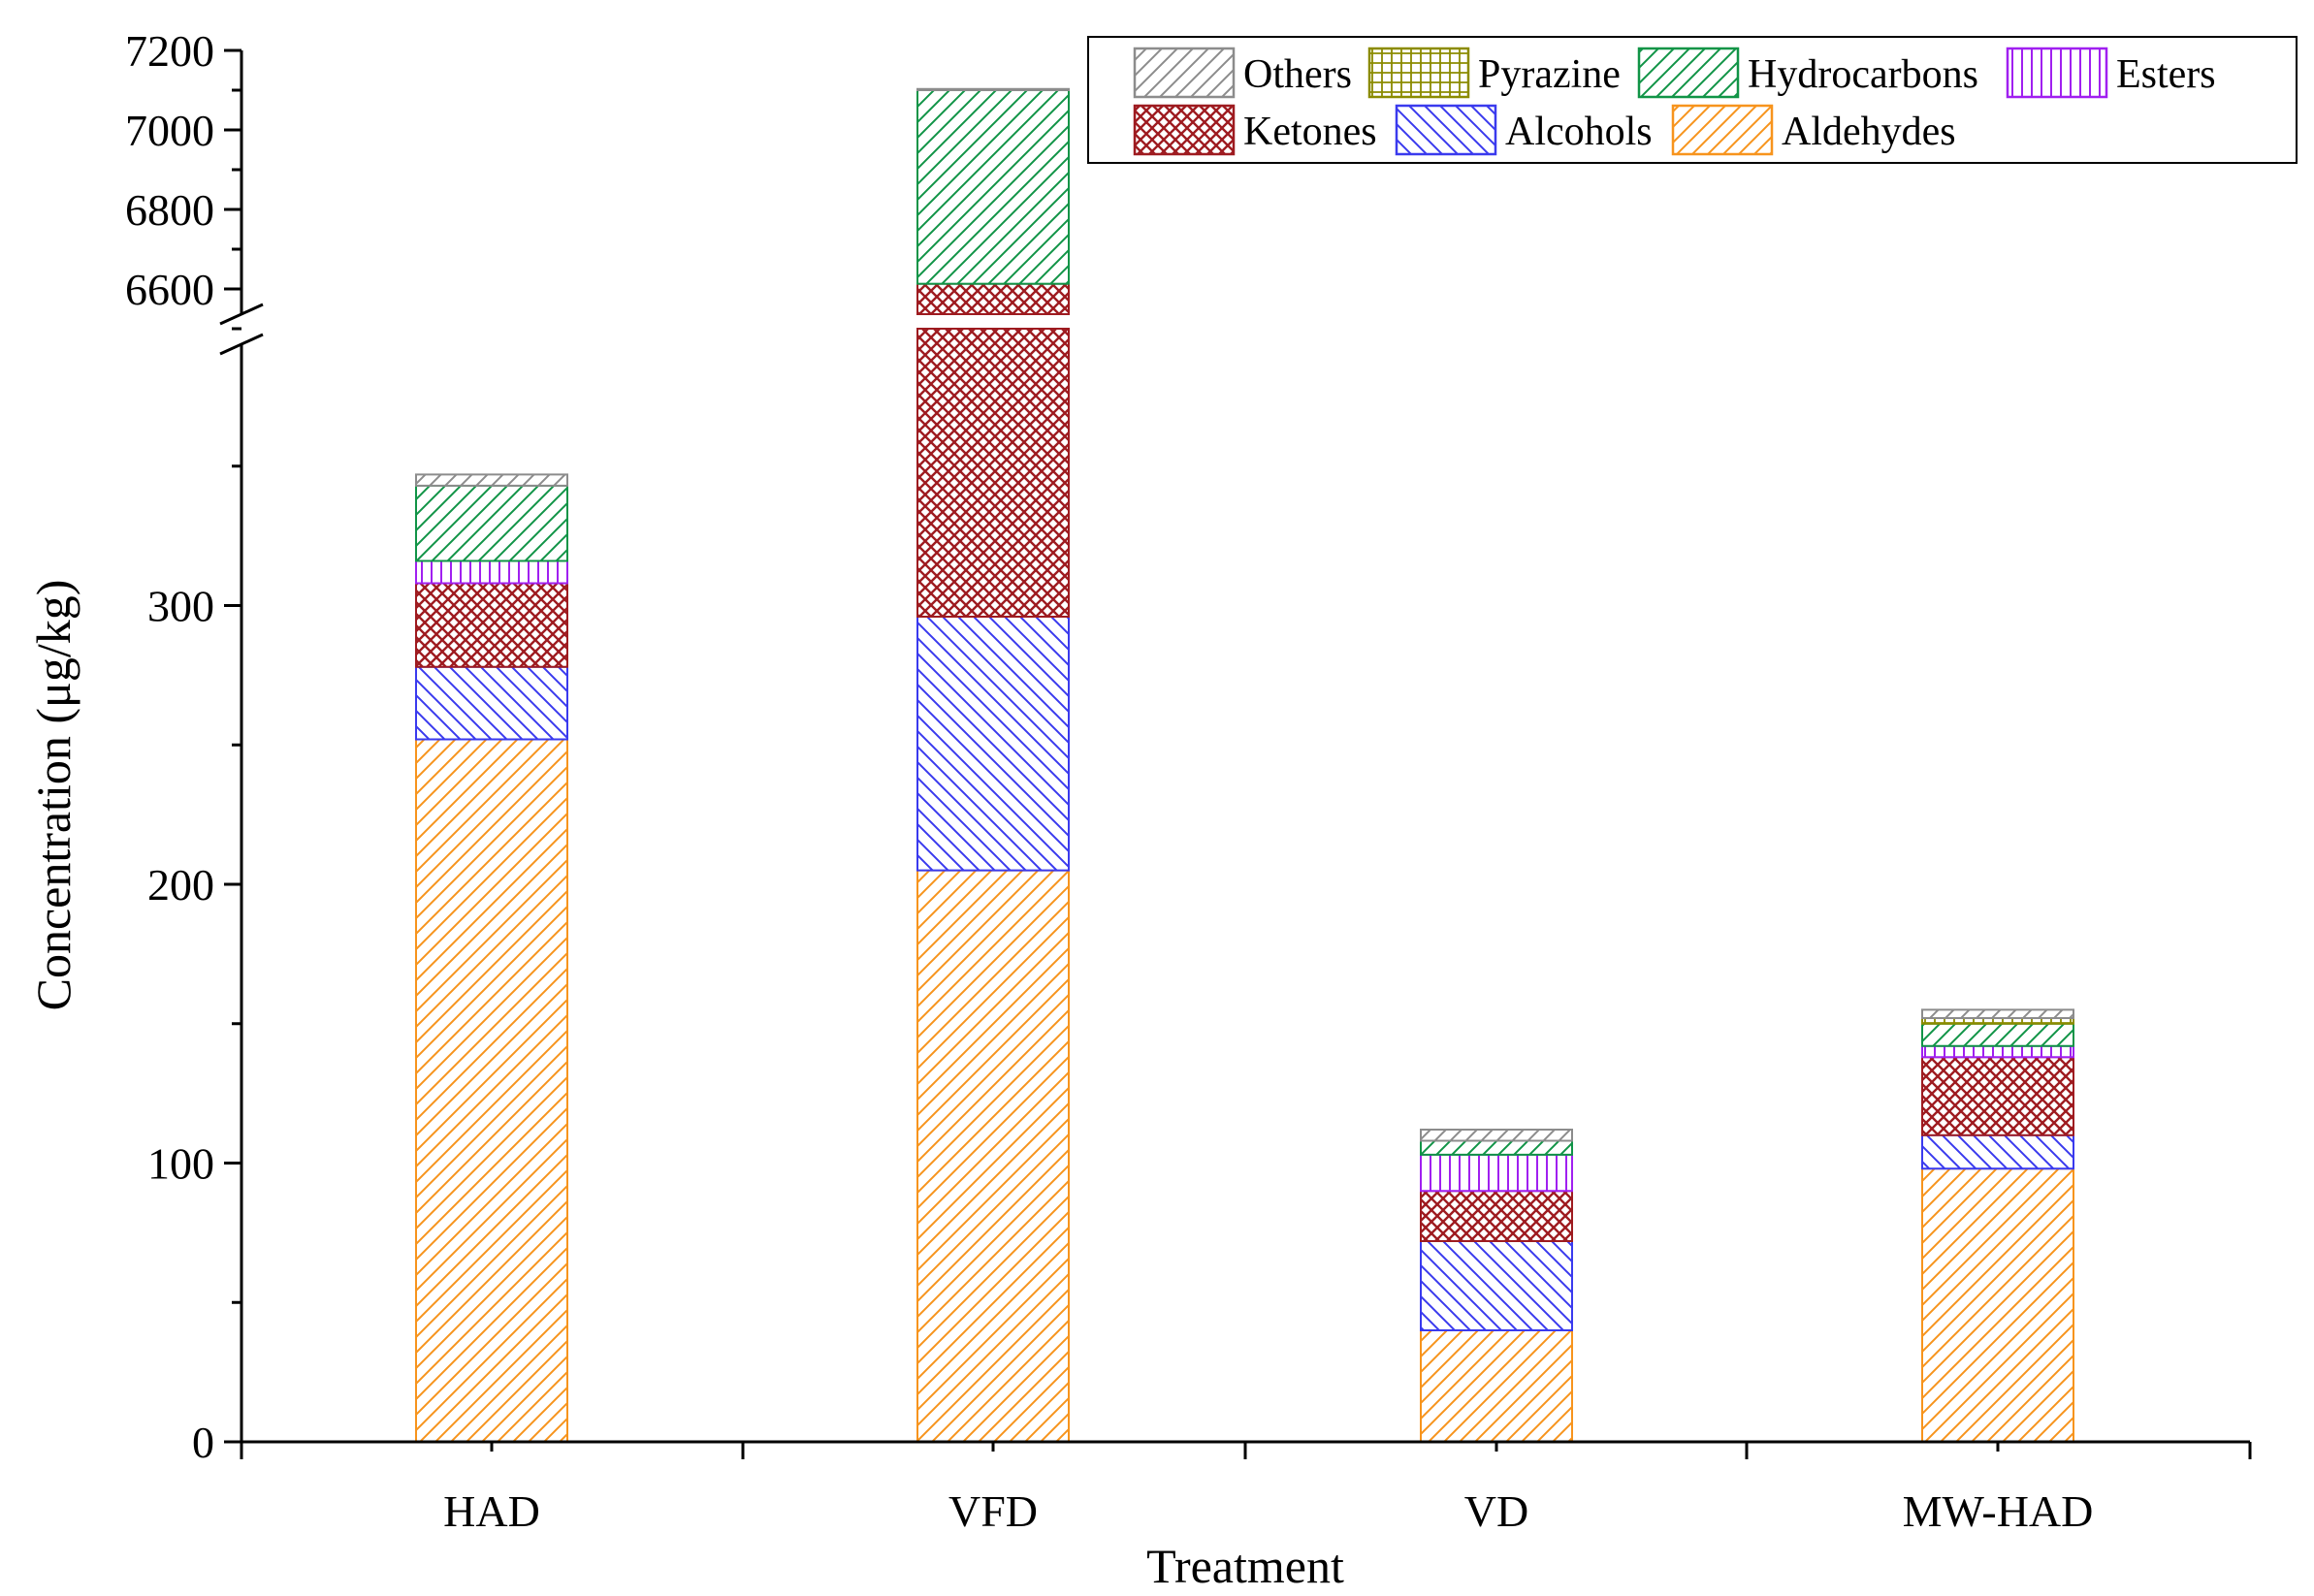 The width and height of the screenshot is (2314, 1596). What do you see at coordinates (1549, 74) in the screenshot?
I see `legend-label-pyrazine: Pyrazine` at bounding box center [1549, 74].